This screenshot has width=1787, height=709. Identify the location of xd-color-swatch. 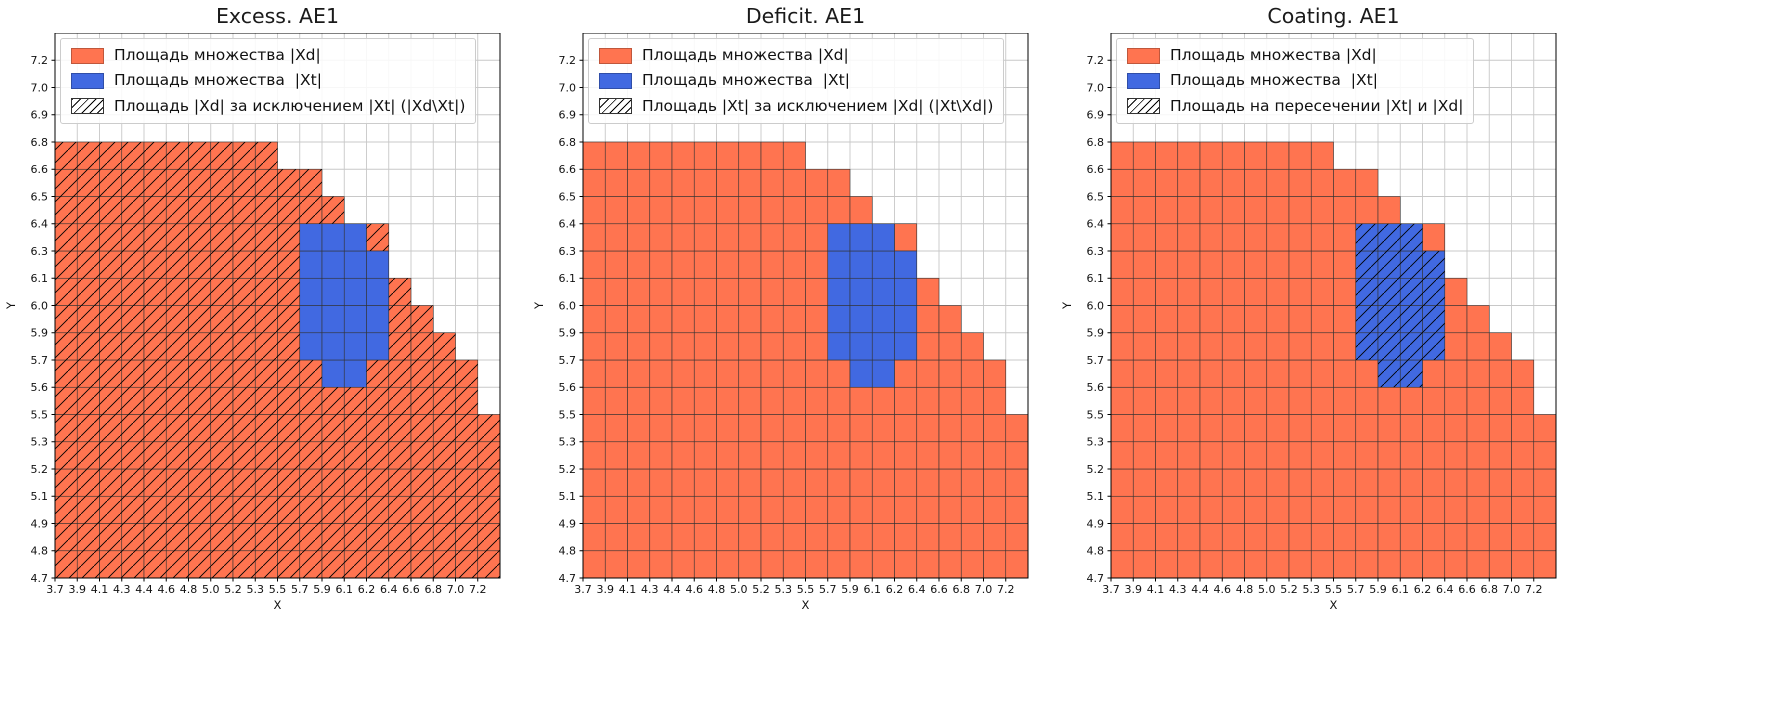
(87, 55).